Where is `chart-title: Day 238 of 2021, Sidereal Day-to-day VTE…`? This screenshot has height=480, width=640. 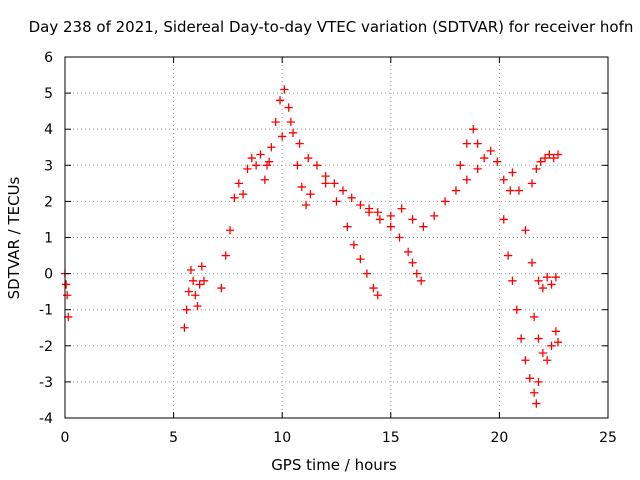
chart-title: Day 238 of 2021, Sidereal Day-to-day VTE… is located at coordinates (331, 27).